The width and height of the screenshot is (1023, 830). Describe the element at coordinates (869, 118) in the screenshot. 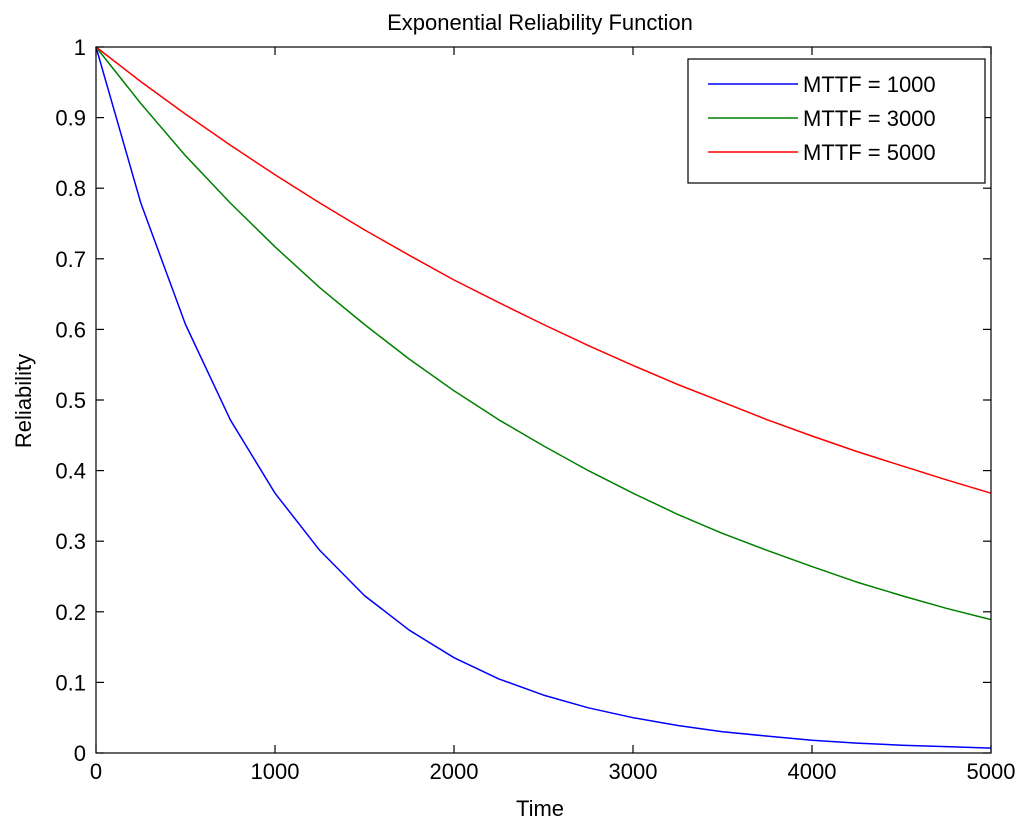

I see `legend-label-2: MTTF = 3000` at that location.